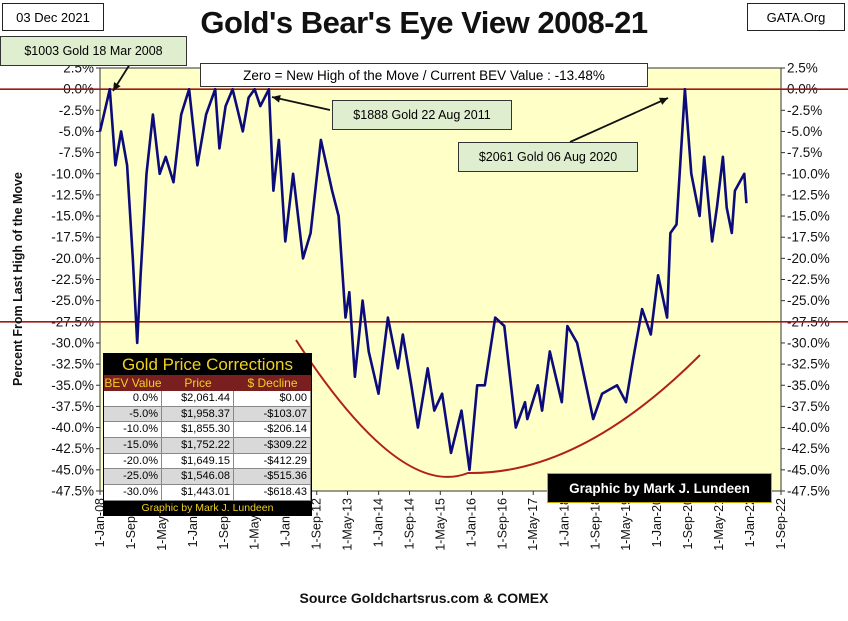  What do you see at coordinates (808, 406) in the screenshot?
I see `y-tick-label-right: -37.5%` at bounding box center [808, 406].